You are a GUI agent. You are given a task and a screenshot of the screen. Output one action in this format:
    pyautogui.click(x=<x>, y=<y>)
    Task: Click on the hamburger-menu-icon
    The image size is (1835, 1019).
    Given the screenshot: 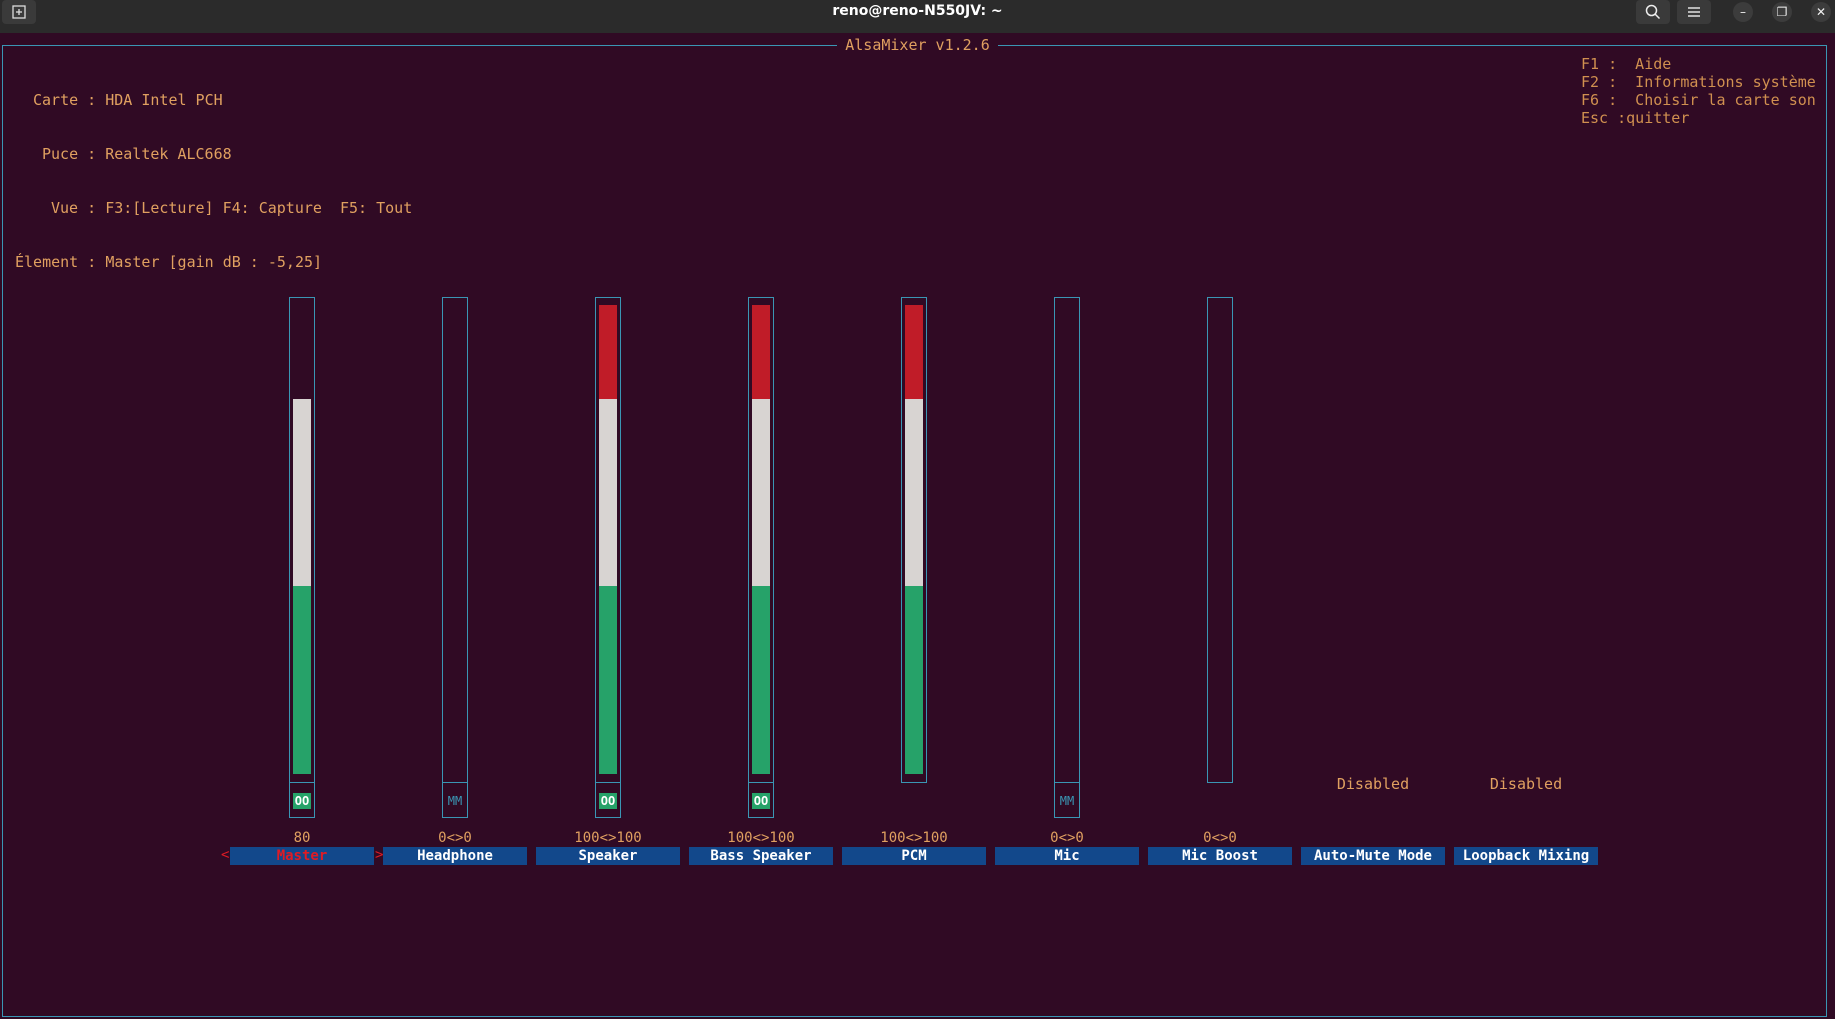 What is the action you would take?
    pyautogui.click(x=1694, y=12)
    